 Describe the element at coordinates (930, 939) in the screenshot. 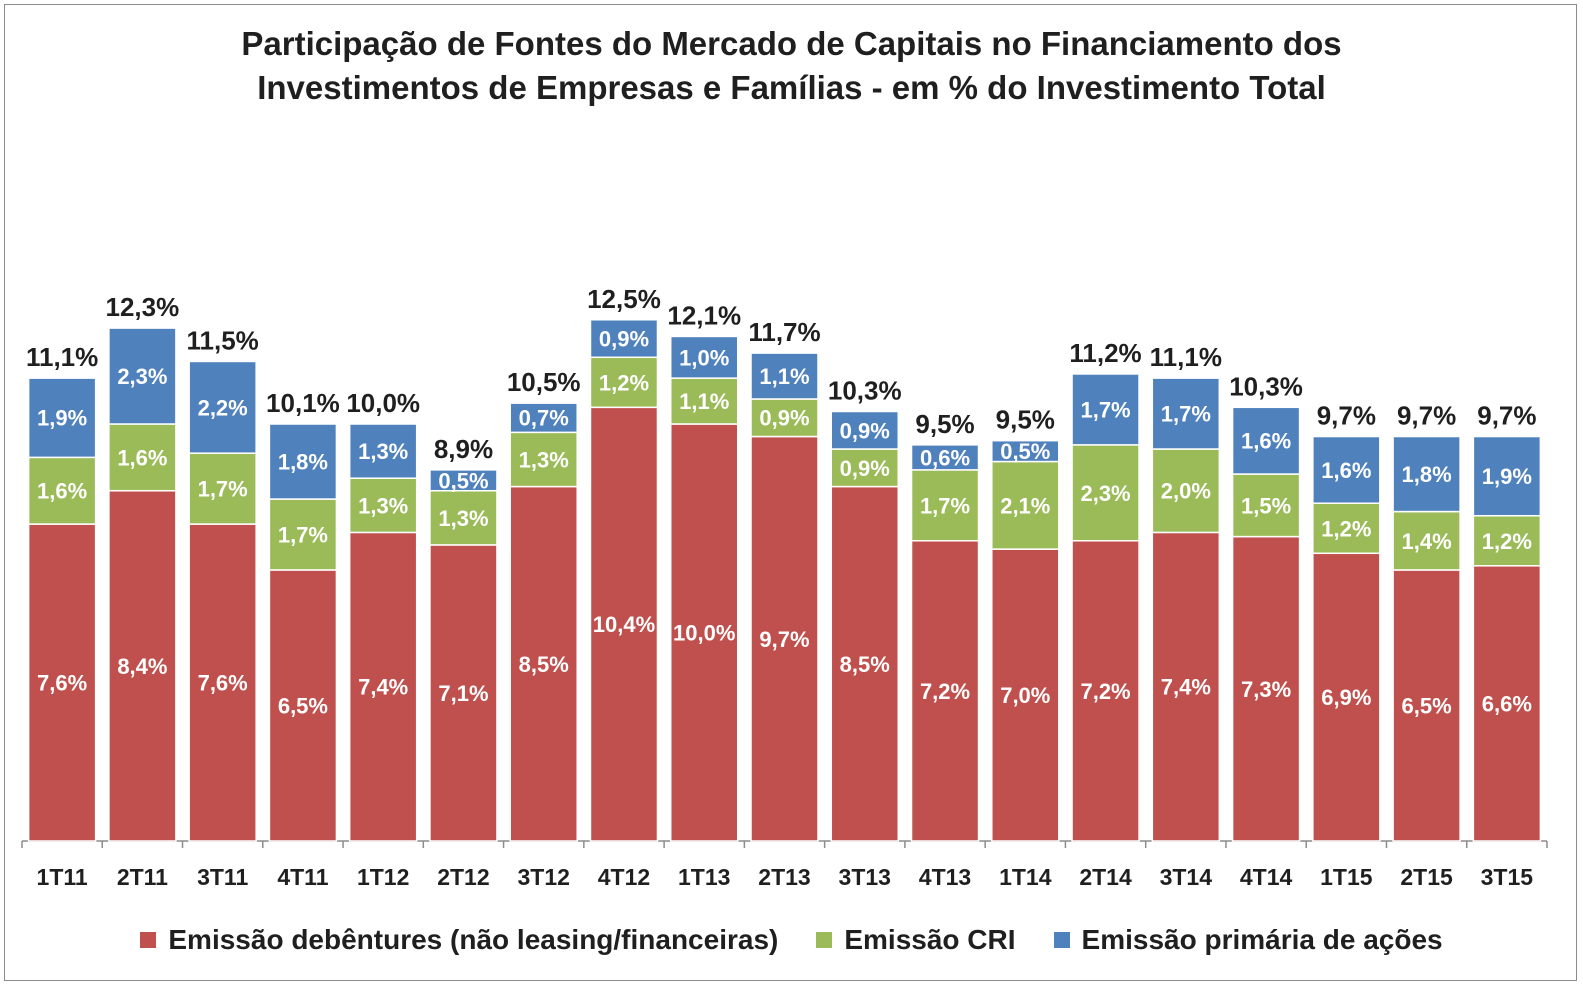

I see `legend-label-cri: Emissão CRI` at that location.